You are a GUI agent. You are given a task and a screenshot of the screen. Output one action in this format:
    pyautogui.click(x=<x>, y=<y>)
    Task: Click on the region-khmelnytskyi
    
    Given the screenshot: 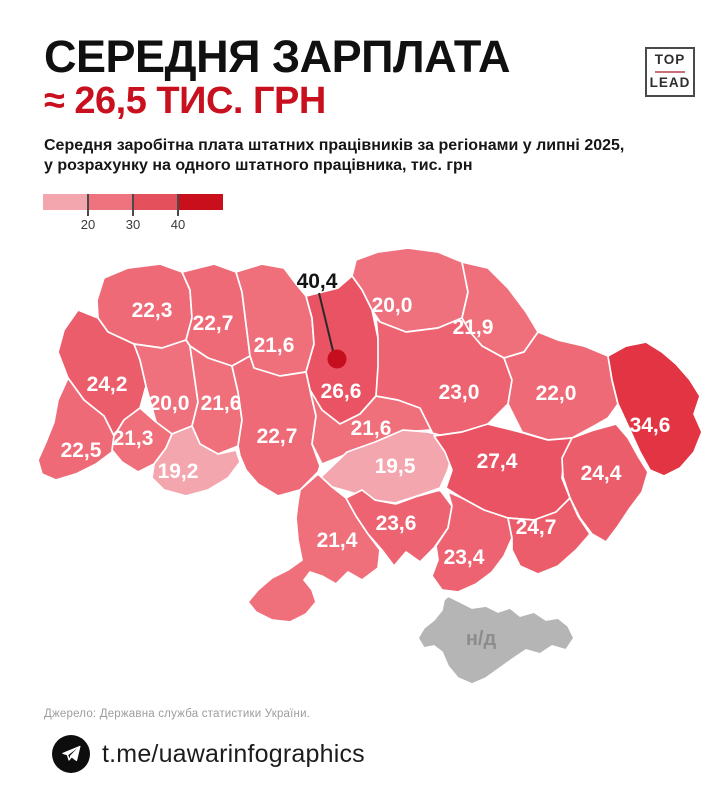 What is the action you would take?
    pyautogui.click(x=216, y=400)
    